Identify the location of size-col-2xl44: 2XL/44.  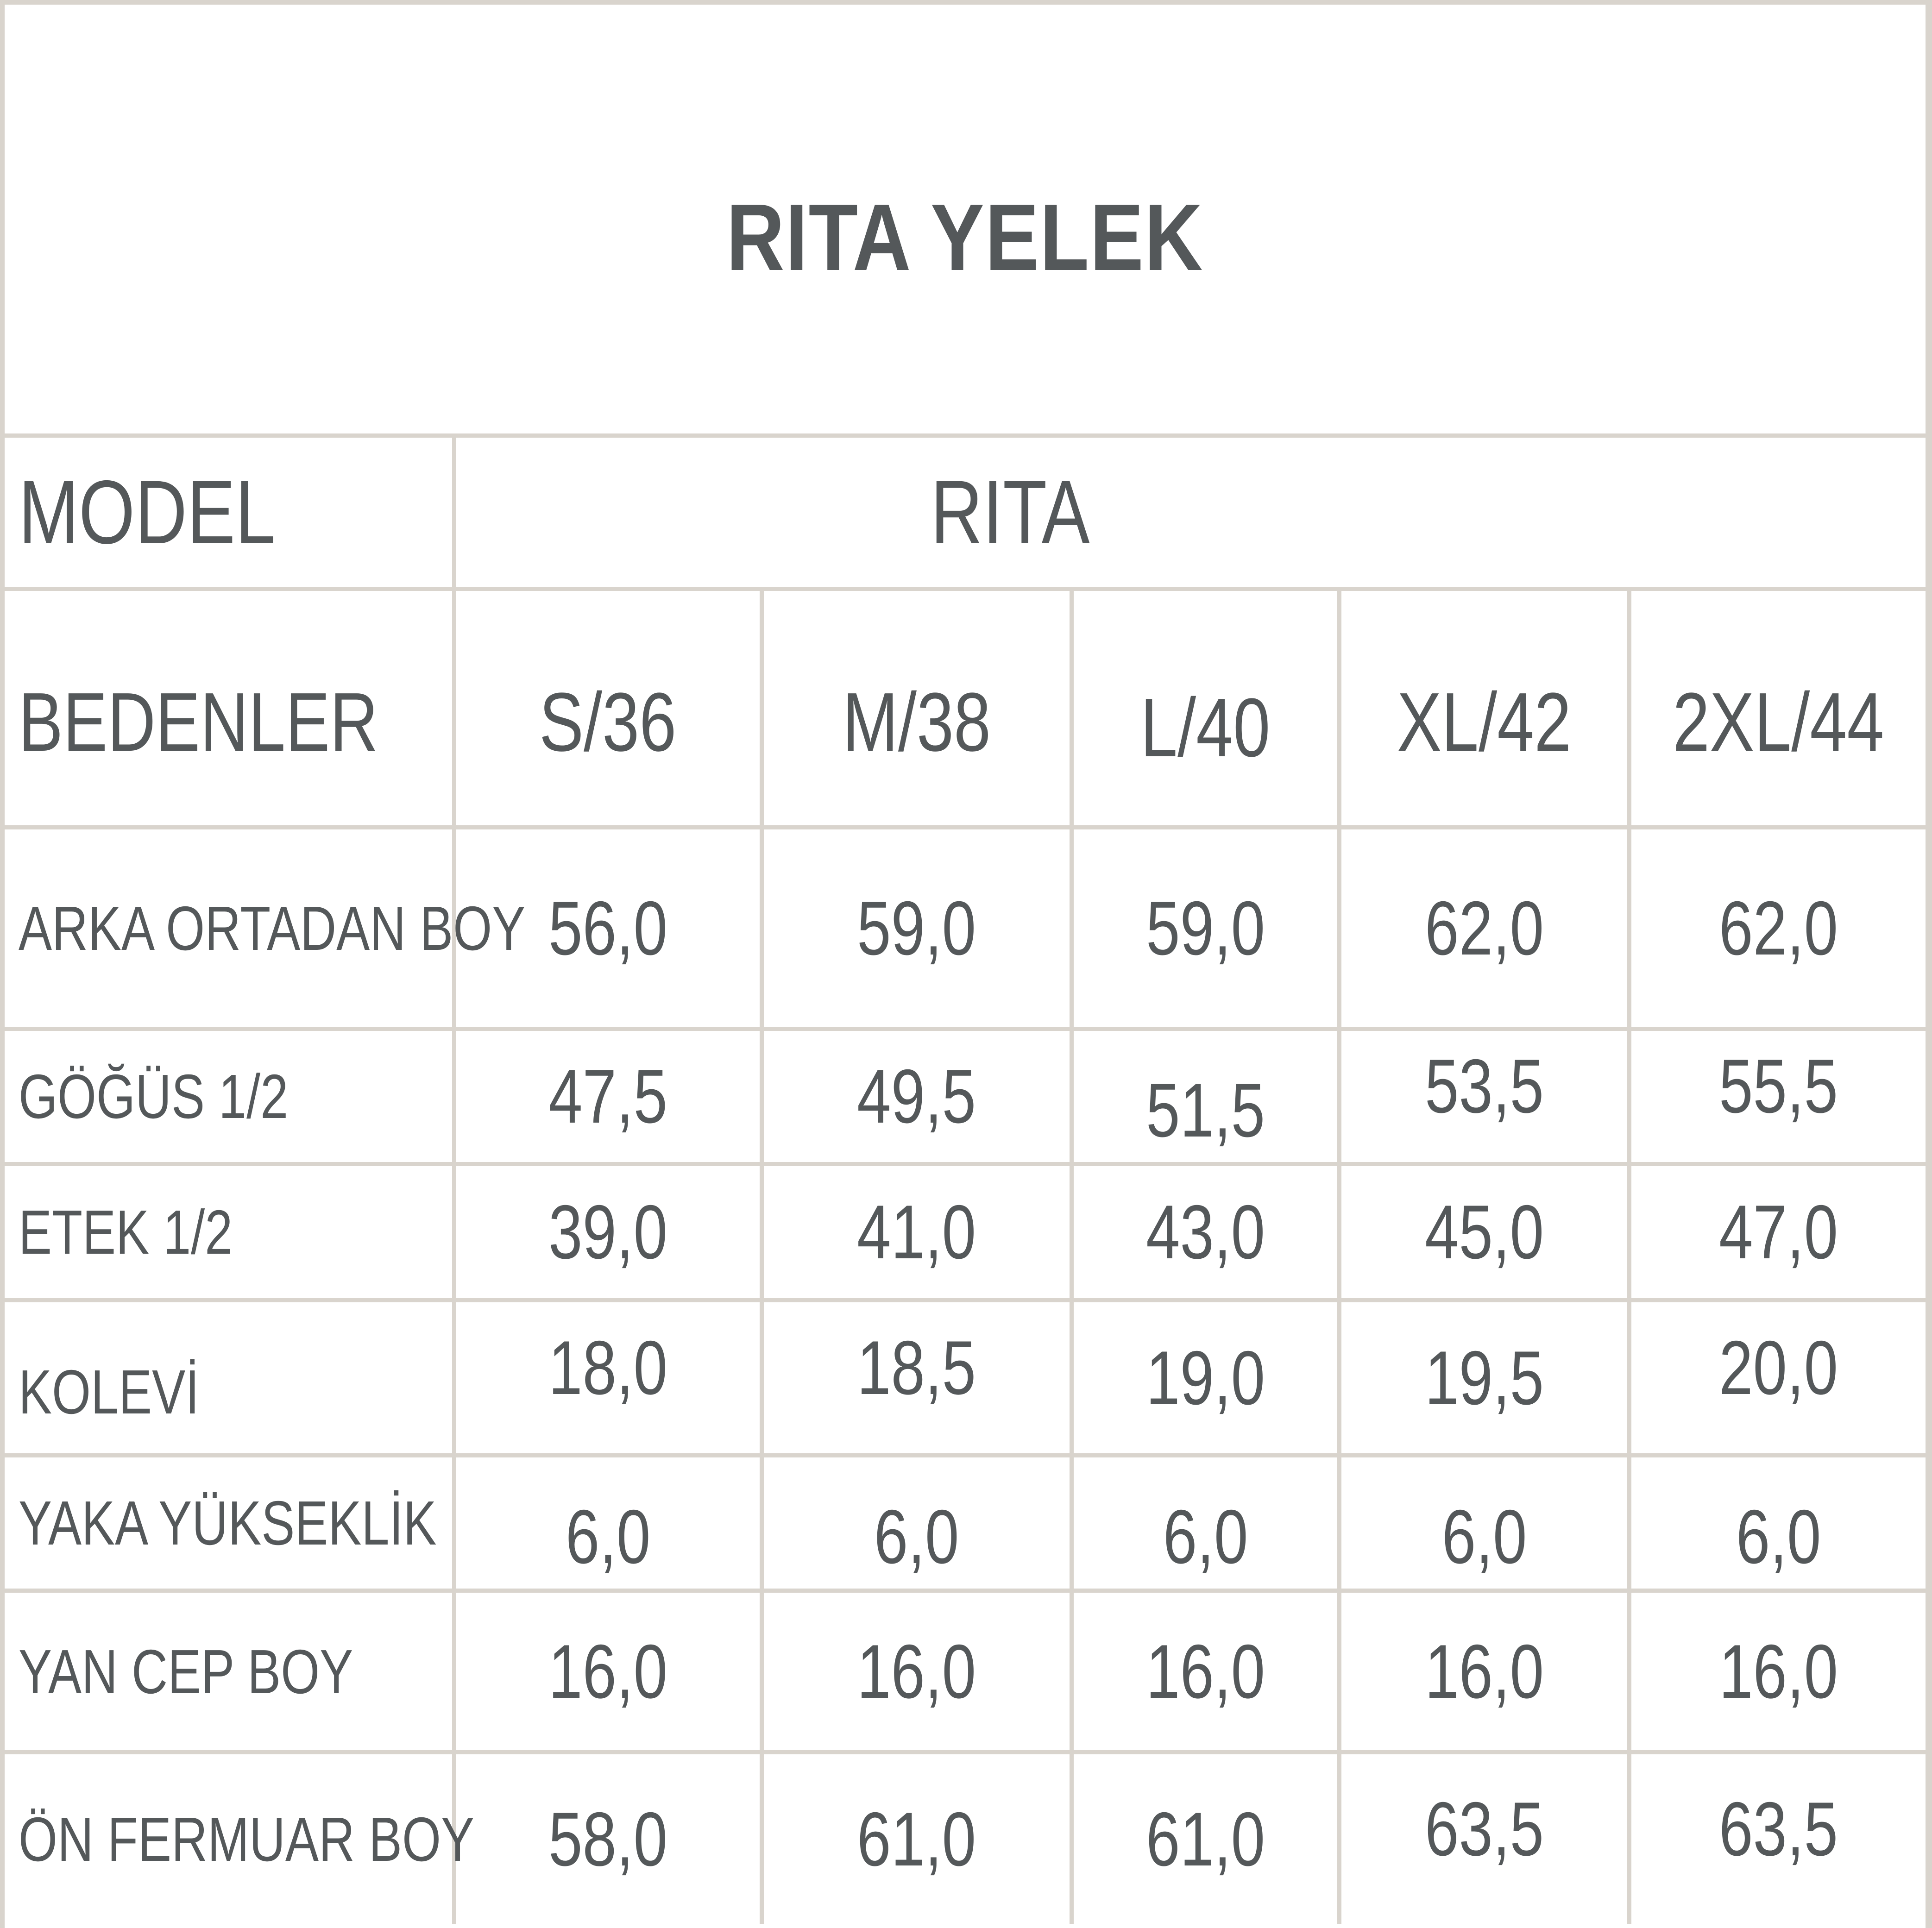
(1778, 710).